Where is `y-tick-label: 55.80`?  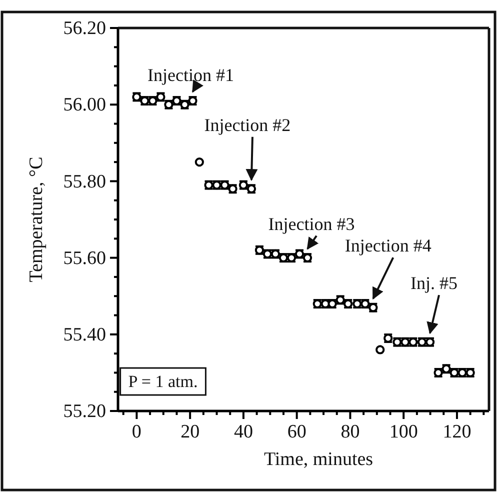
y-tick-label: 55.80 is located at coordinates (84, 181).